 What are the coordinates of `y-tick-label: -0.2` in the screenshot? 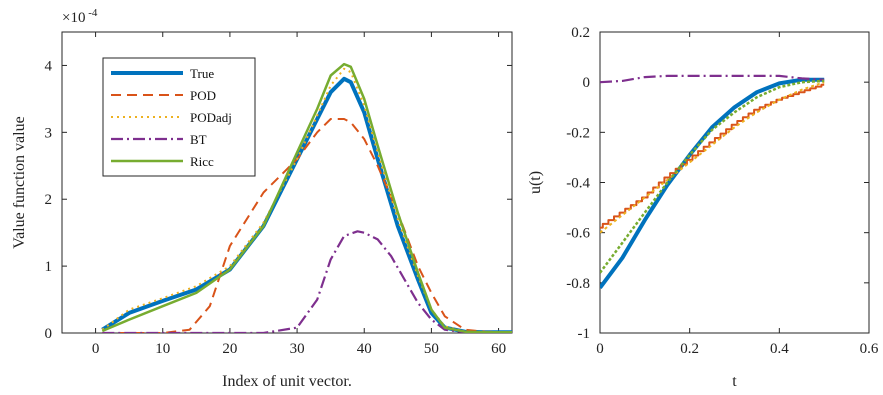 It's located at (578, 133).